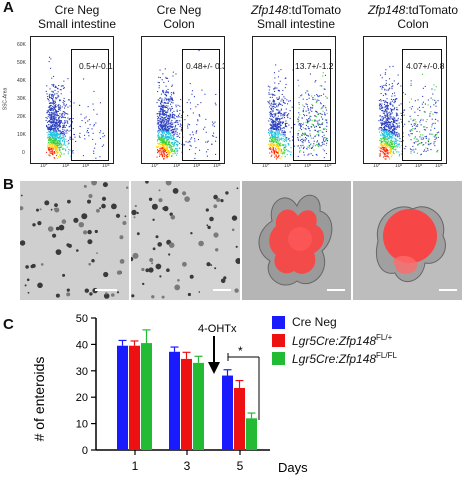 Image resolution: width=474 pixels, height=478 pixels. I want to click on y-tick-10k: 10K, so click(21, 135).